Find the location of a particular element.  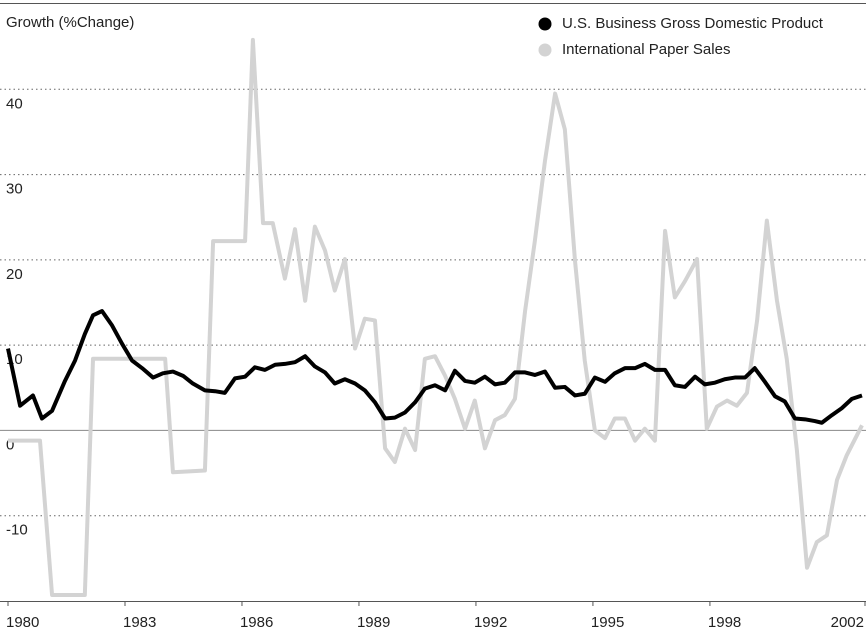

legend-label: International Paper Sales is located at coordinates (646, 49).